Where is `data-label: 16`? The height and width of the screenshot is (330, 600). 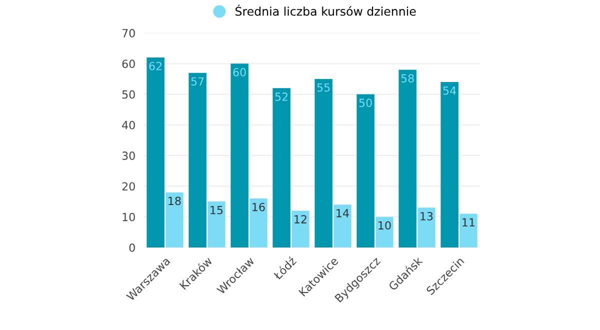
data-label: 16 is located at coordinates (258, 207).